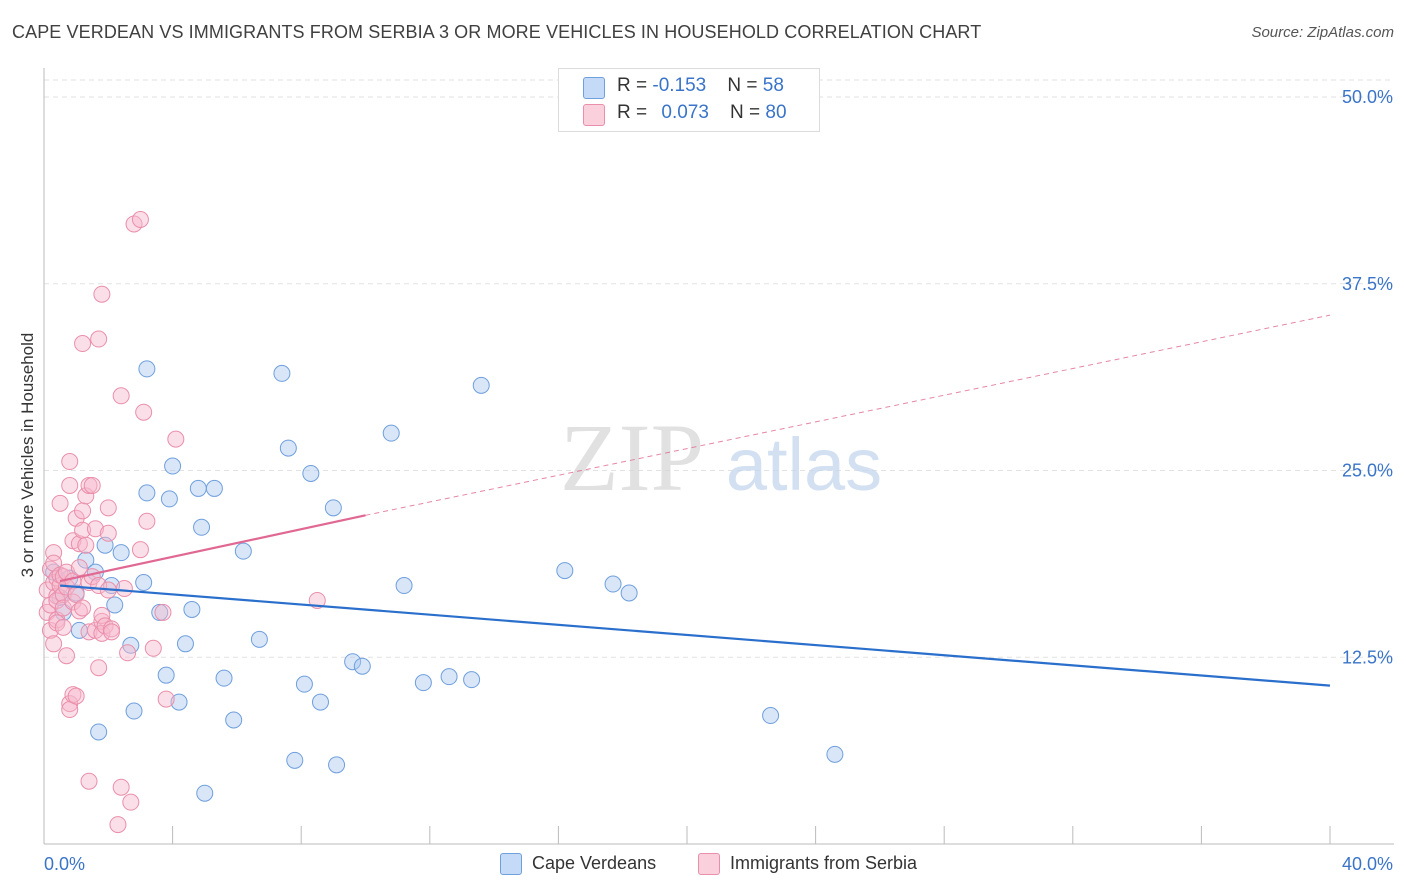 This screenshot has height=892, width=1406. What do you see at coordinates (594, 88) in the screenshot?
I see `legend-swatch-blue` at bounding box center [594, 88].